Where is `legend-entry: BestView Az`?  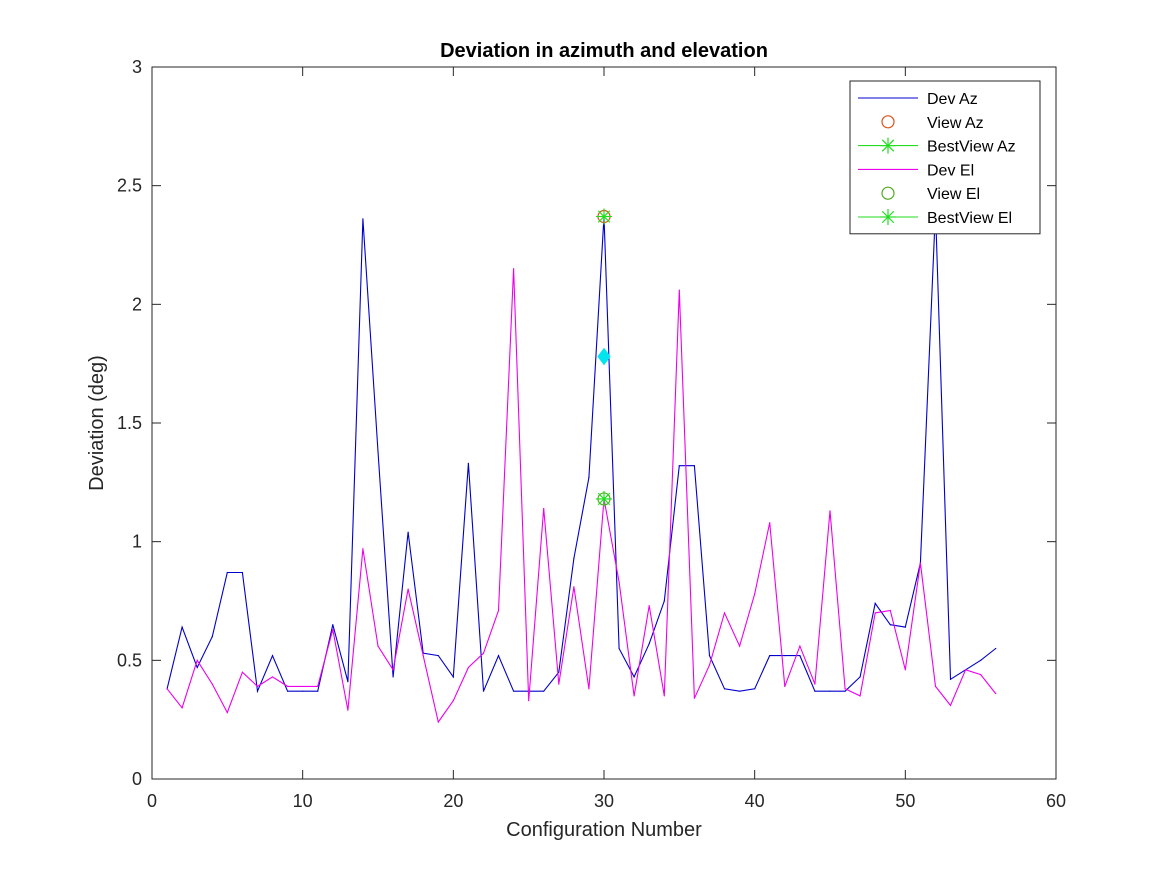 legend-entry: BestView Az is located at coordinates (937, 146).